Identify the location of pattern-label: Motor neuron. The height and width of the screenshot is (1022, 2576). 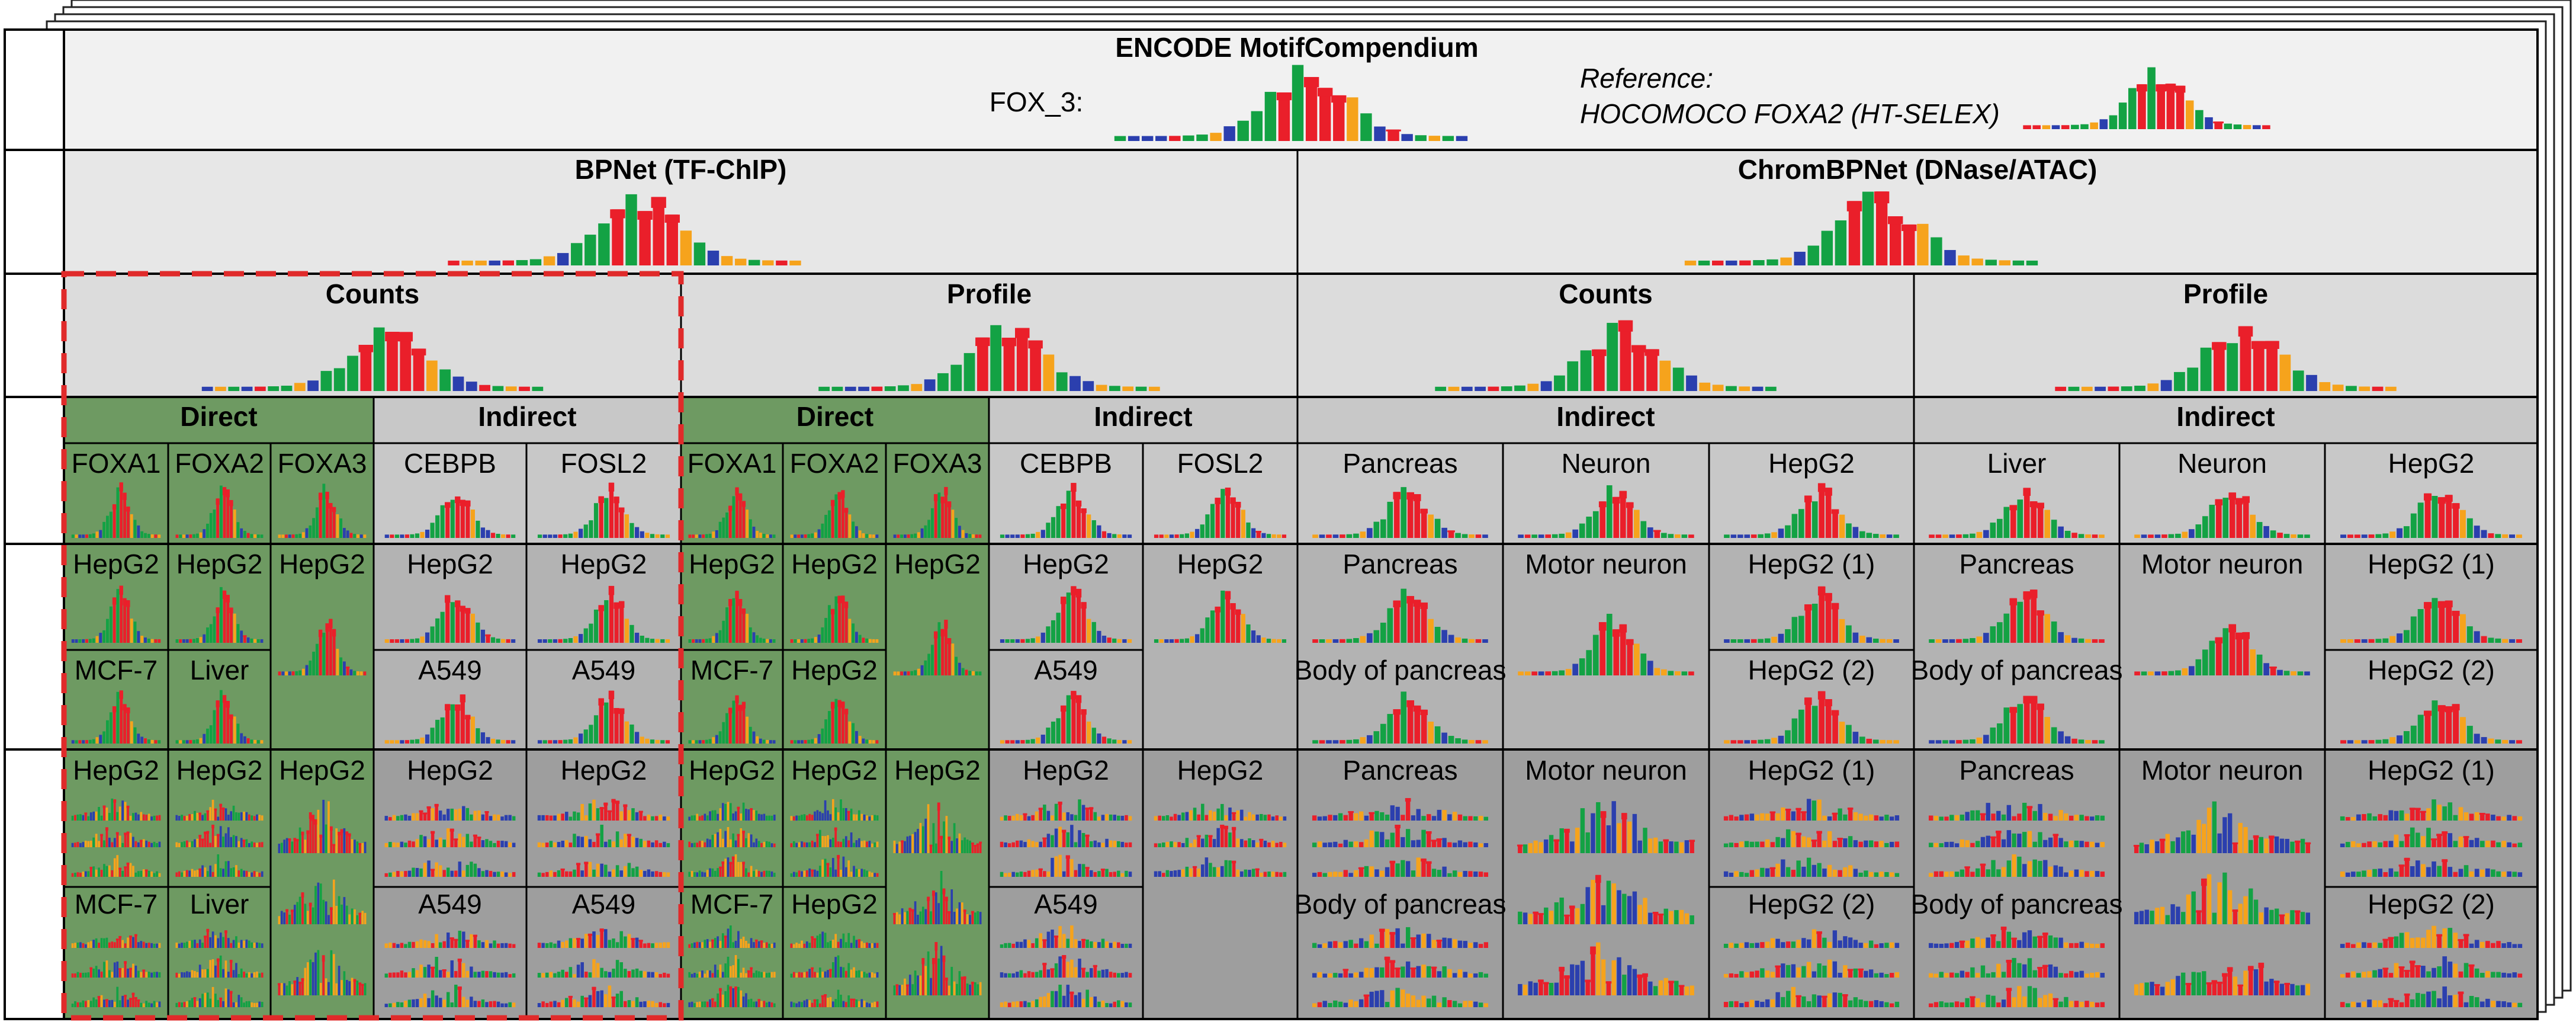
(2222, 770).